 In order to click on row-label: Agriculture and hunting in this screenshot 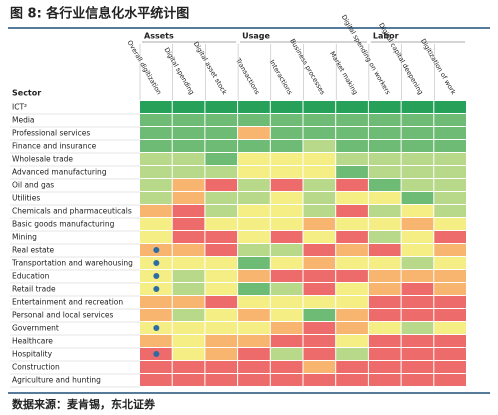, I will do `click(56, 380)`.